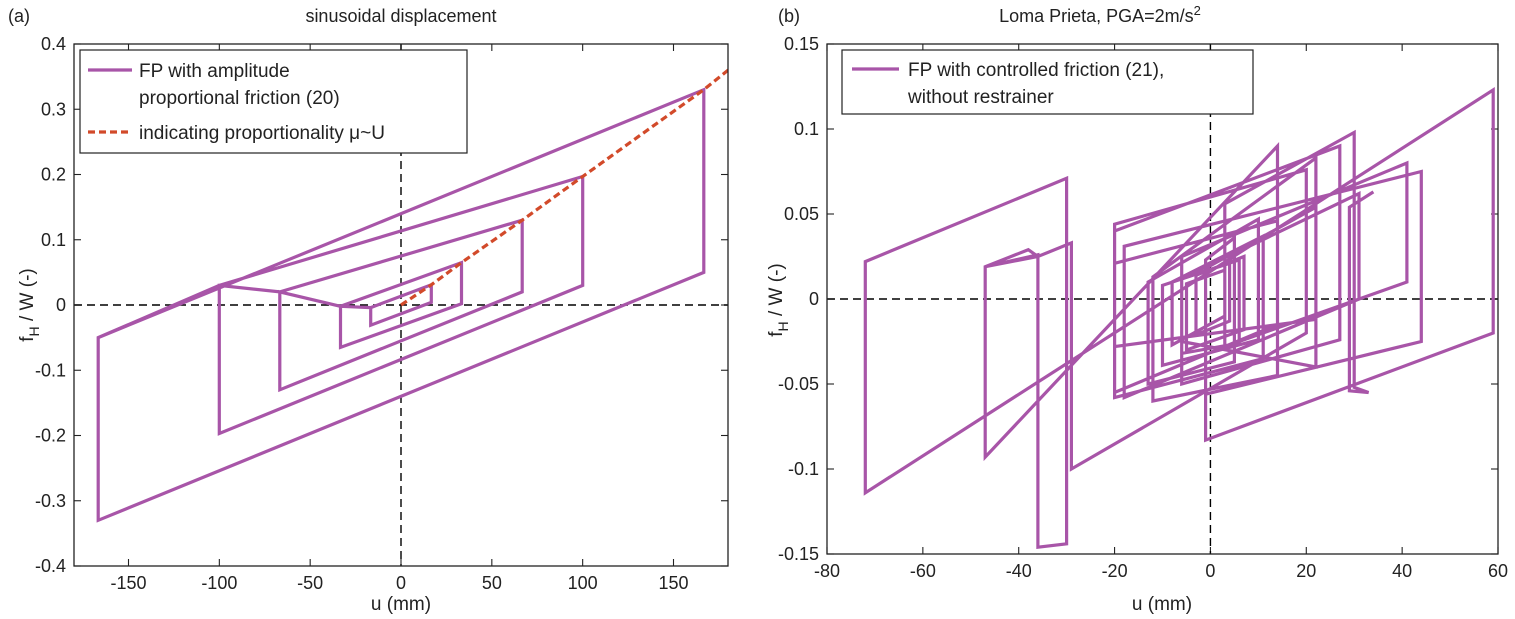  Describe the element at coordinates (1306, 571) in the screenshot. I see `x-tick-label: 20` at that location.